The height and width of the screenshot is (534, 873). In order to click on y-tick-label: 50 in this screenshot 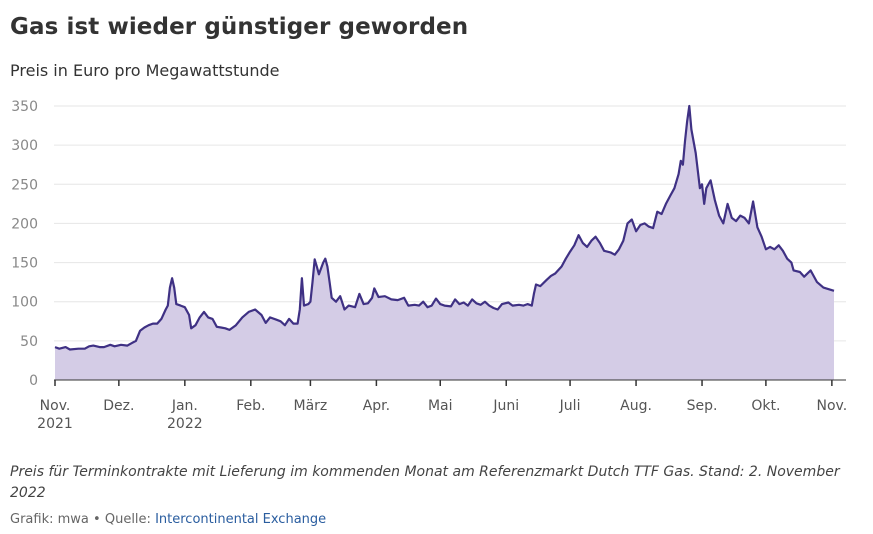, I will do `click(29, 342)`.